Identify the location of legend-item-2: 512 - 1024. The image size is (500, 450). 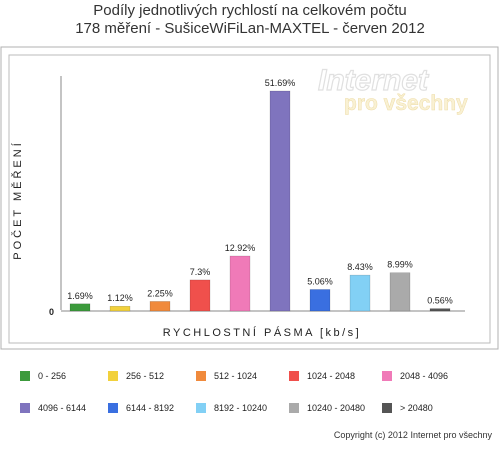
(226, 376).